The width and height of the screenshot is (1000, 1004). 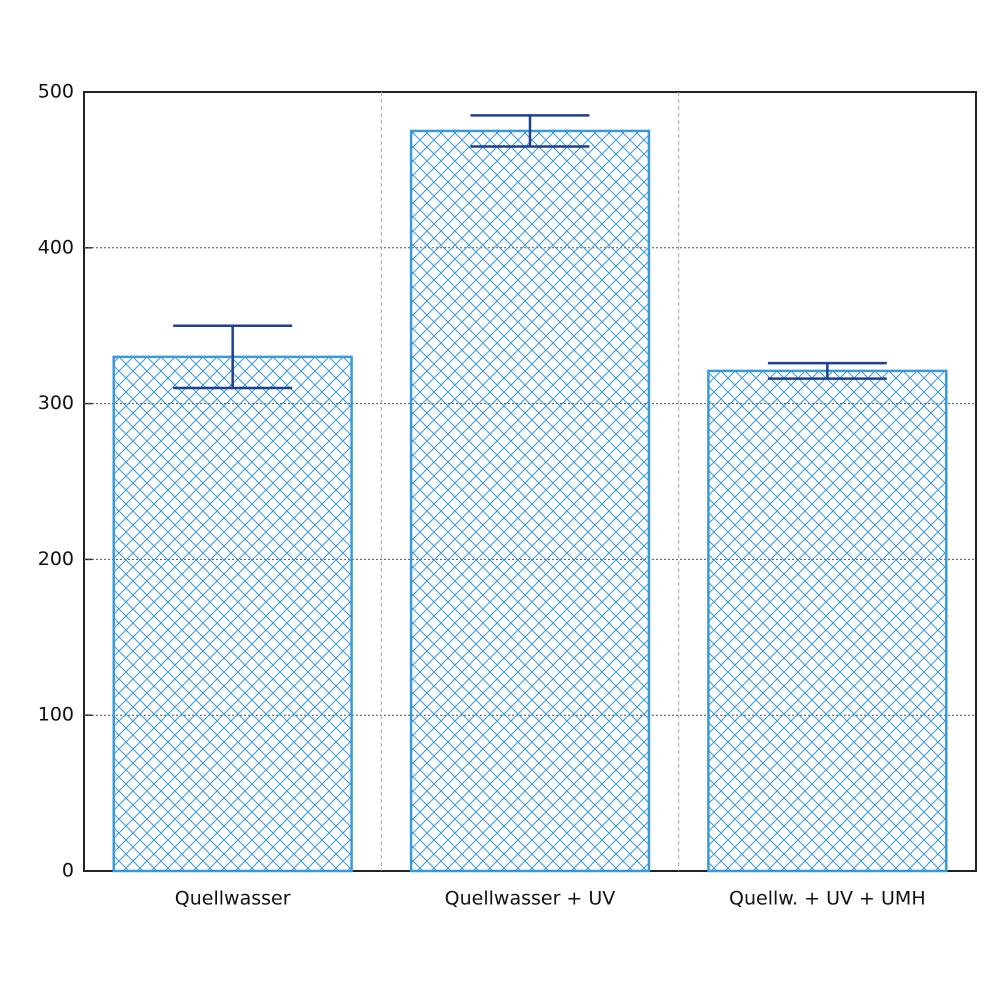 I want to click on x-tick-label: Quellwasser + UV, so click(x=530, y=899).